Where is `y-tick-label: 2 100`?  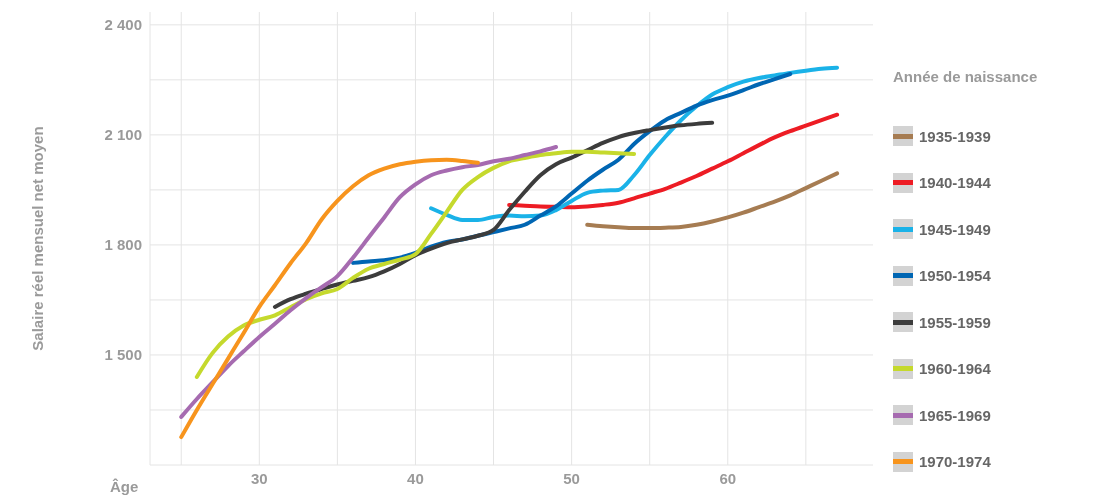
y-tick-label: 2 100 is located at coordinates (123, 135).